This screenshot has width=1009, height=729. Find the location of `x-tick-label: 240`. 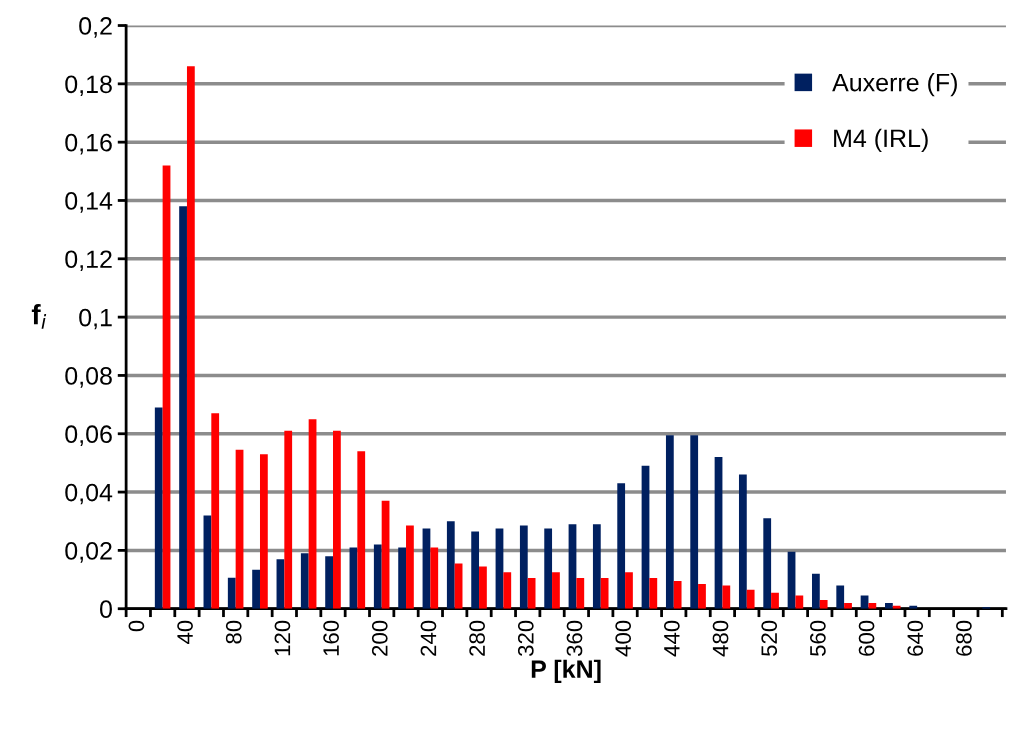

x-tick-label: 240 is located at coordinates (428, 638).